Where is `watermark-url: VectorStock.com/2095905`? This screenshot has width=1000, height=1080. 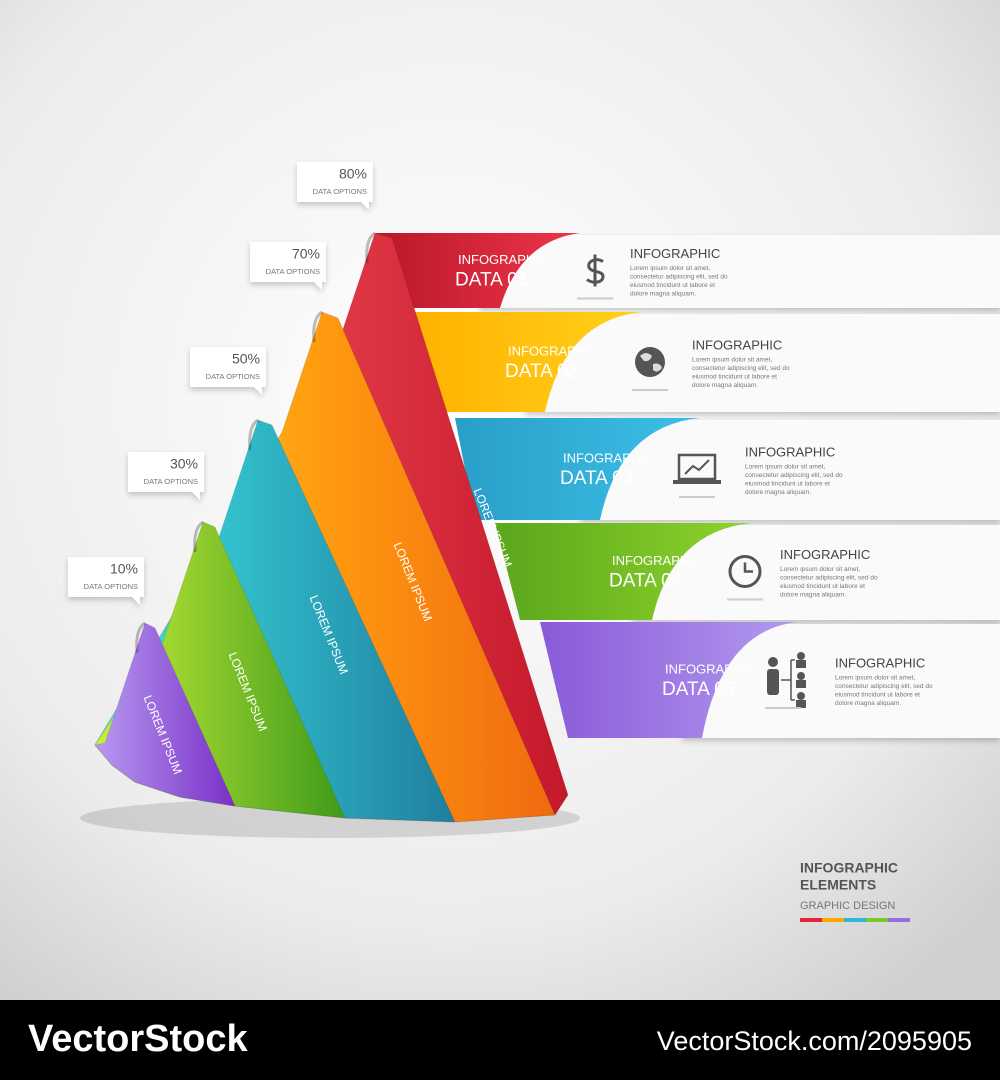
watermark-url: VectorStock.com/2095905 is located at coordinates (814, 1041).